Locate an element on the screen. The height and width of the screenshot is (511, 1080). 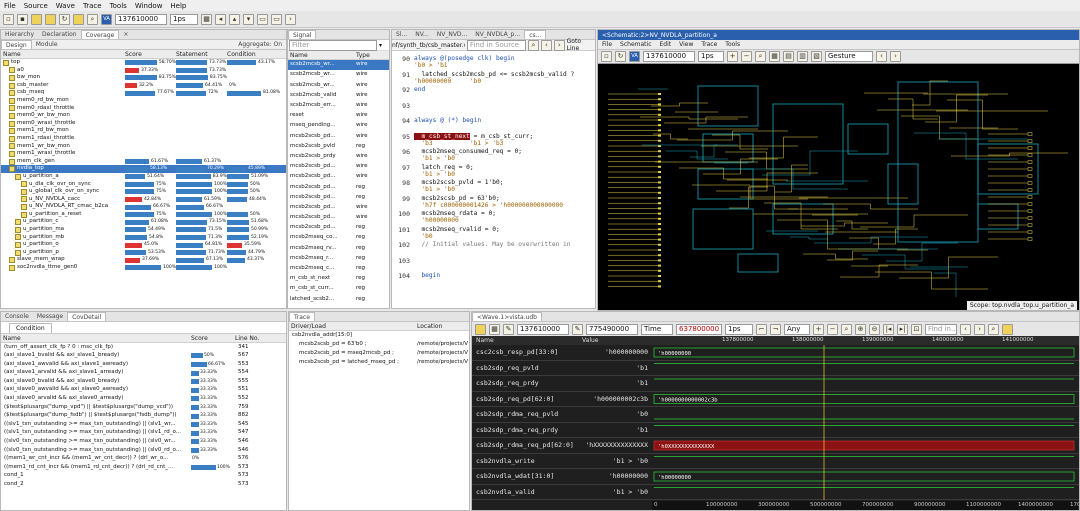
tree-row: u_partition_ma 54.49% 71.5% 50.99% is located at coordinates (143, 230).